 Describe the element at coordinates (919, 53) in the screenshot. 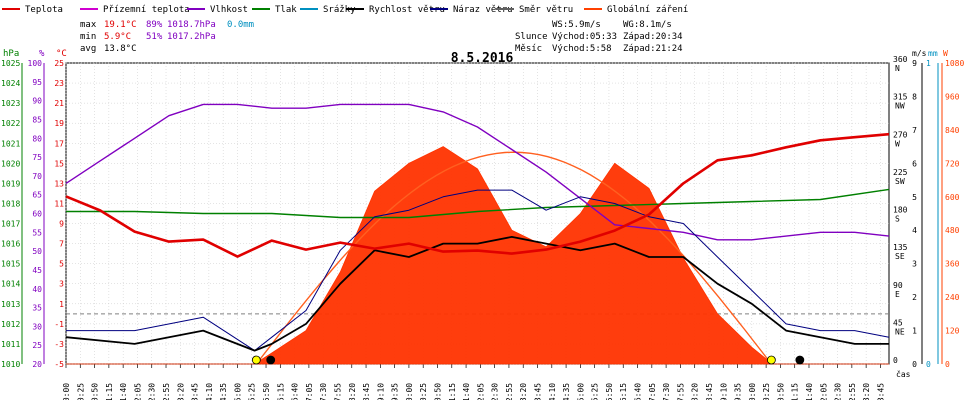

I see `wind-axis-unit: m/s` at that location.